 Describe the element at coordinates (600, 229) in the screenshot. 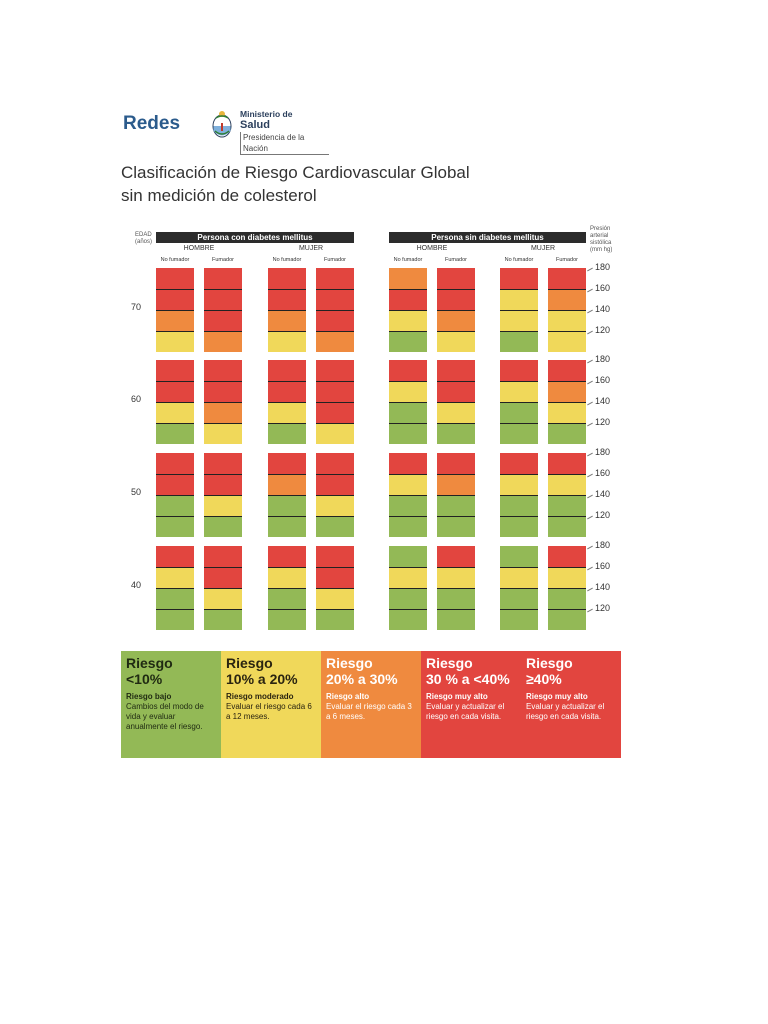

I see `bp-axis-line-1: Presión` at that location.